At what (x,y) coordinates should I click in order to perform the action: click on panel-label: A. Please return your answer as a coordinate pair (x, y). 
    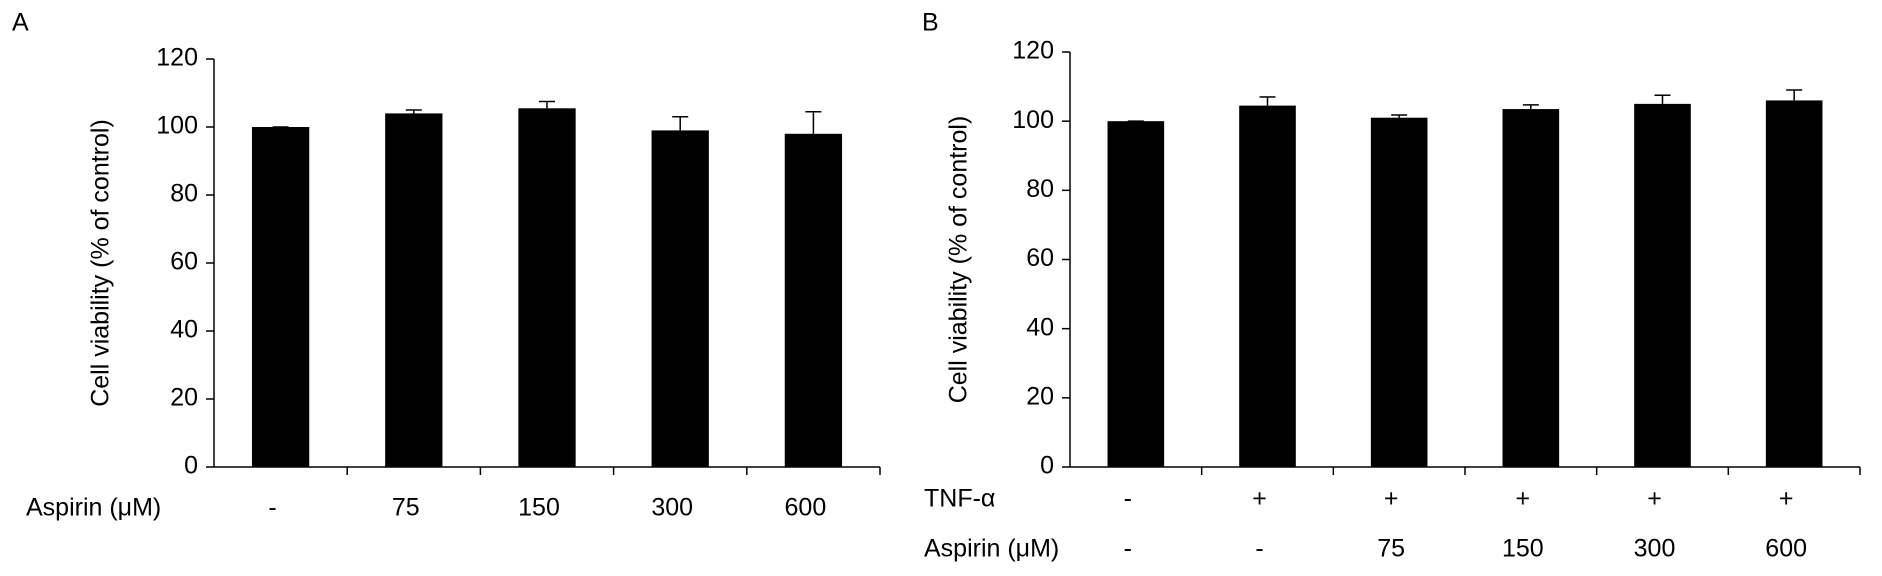
    Looking at the image, I should click on (20, 23).